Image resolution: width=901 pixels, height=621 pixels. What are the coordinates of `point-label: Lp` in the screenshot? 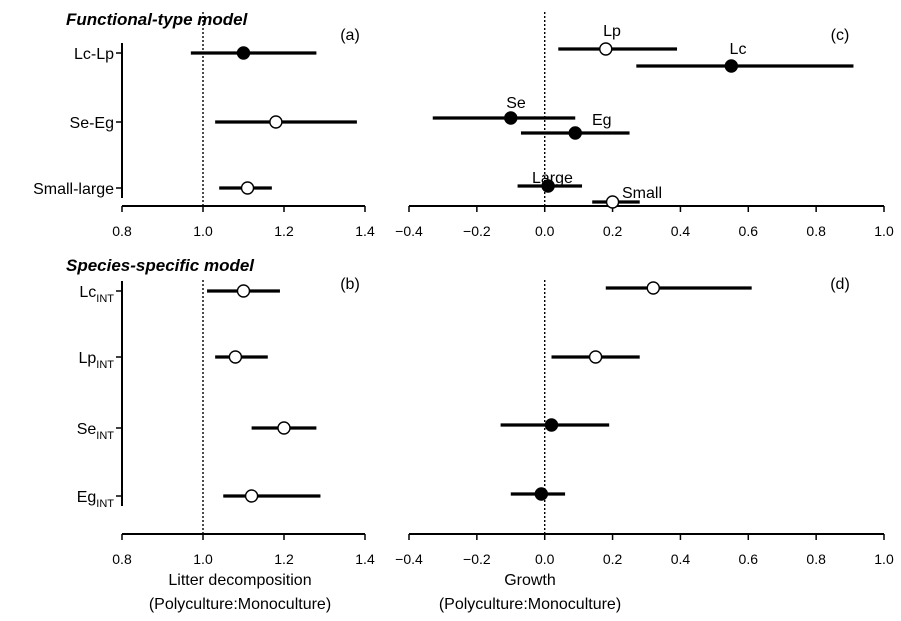 It's located at (612, 31).